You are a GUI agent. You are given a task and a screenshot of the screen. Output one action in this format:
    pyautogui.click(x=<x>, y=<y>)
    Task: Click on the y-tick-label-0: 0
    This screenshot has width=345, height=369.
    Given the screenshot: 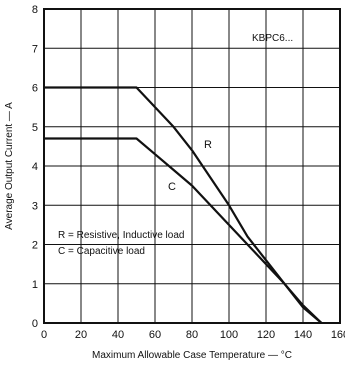 What is the action you would take?
    pyautogui.click(x=35, y=324)
    